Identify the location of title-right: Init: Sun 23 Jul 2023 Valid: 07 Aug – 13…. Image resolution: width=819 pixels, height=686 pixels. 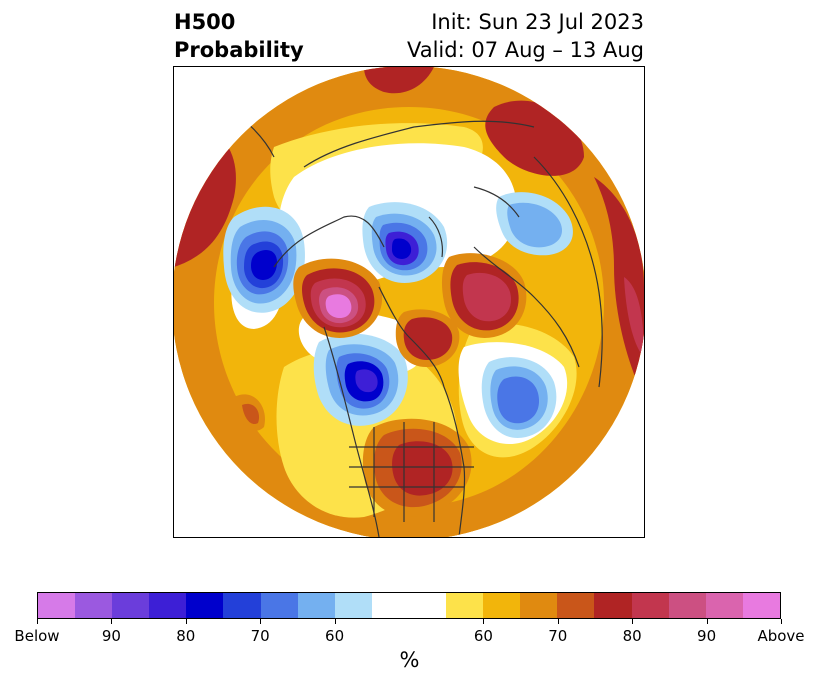
(525, 36).